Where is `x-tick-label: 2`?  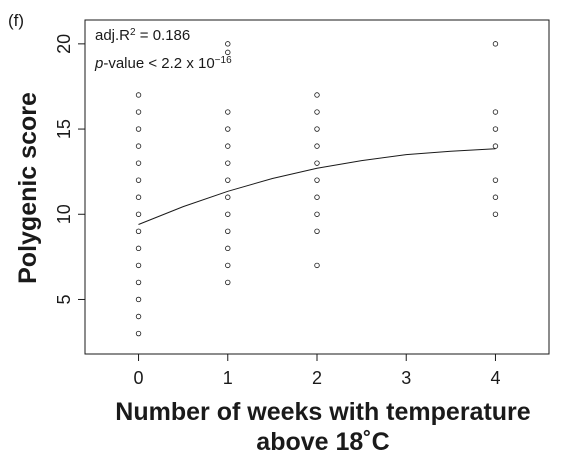 x-tick-label: 2 is located at coordinates (317, 378).